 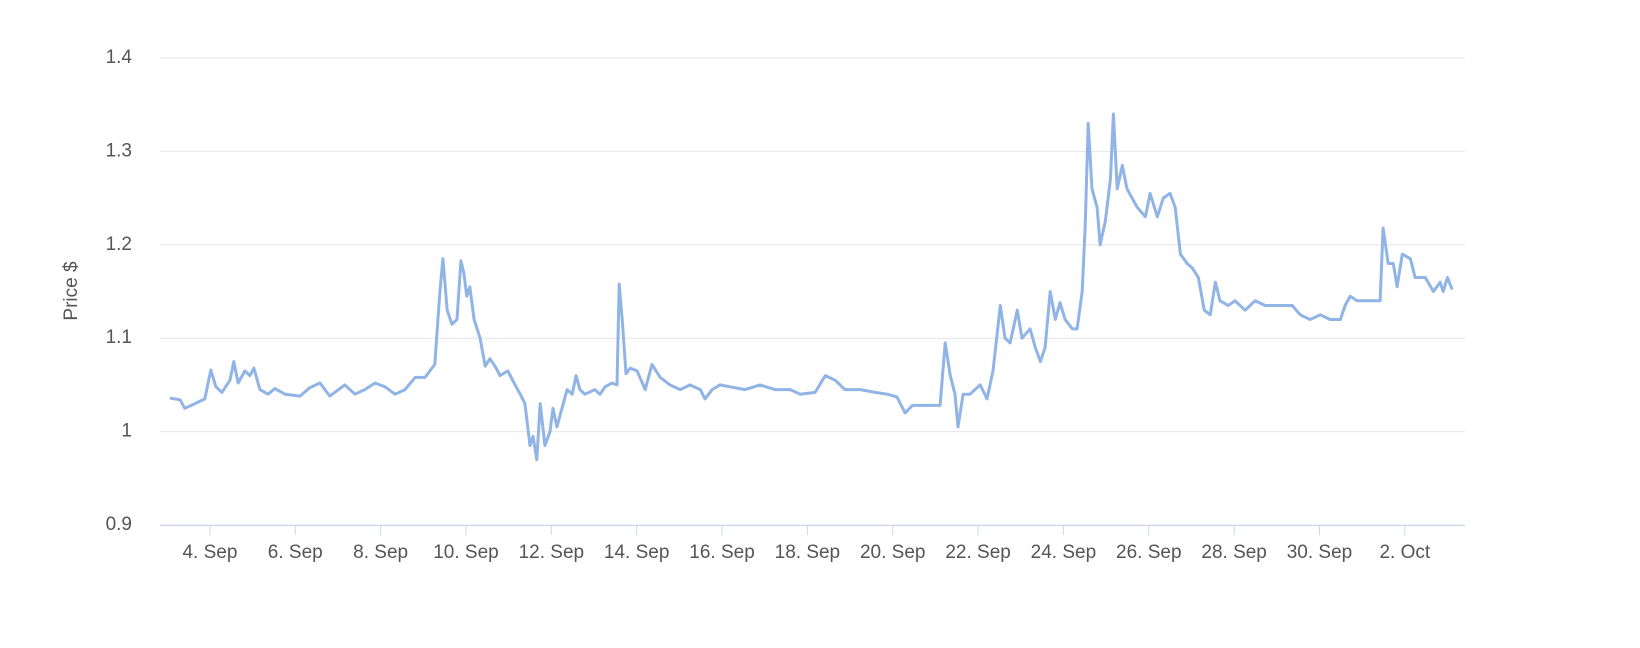 I want to click on y-tick-label: 1, so click(x=126, y=431).